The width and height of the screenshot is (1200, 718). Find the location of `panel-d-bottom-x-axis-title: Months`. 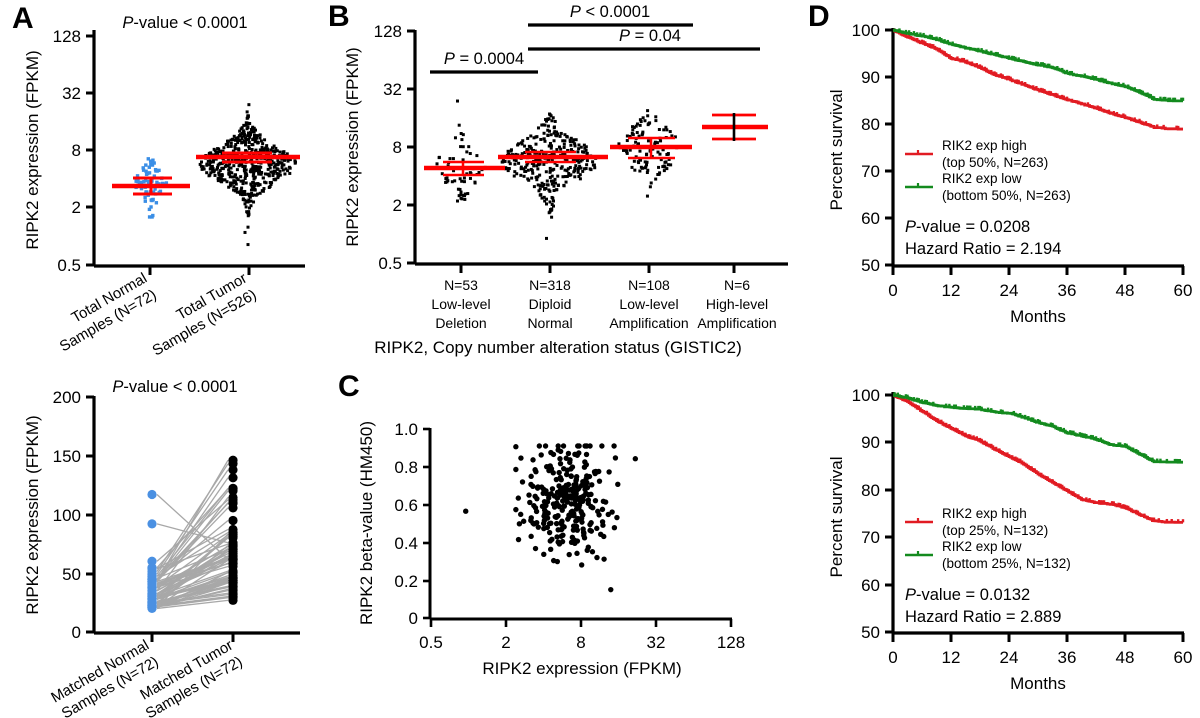

panel-d-bottom-x-axis-title: Months is located at coordinates (1038, 683).